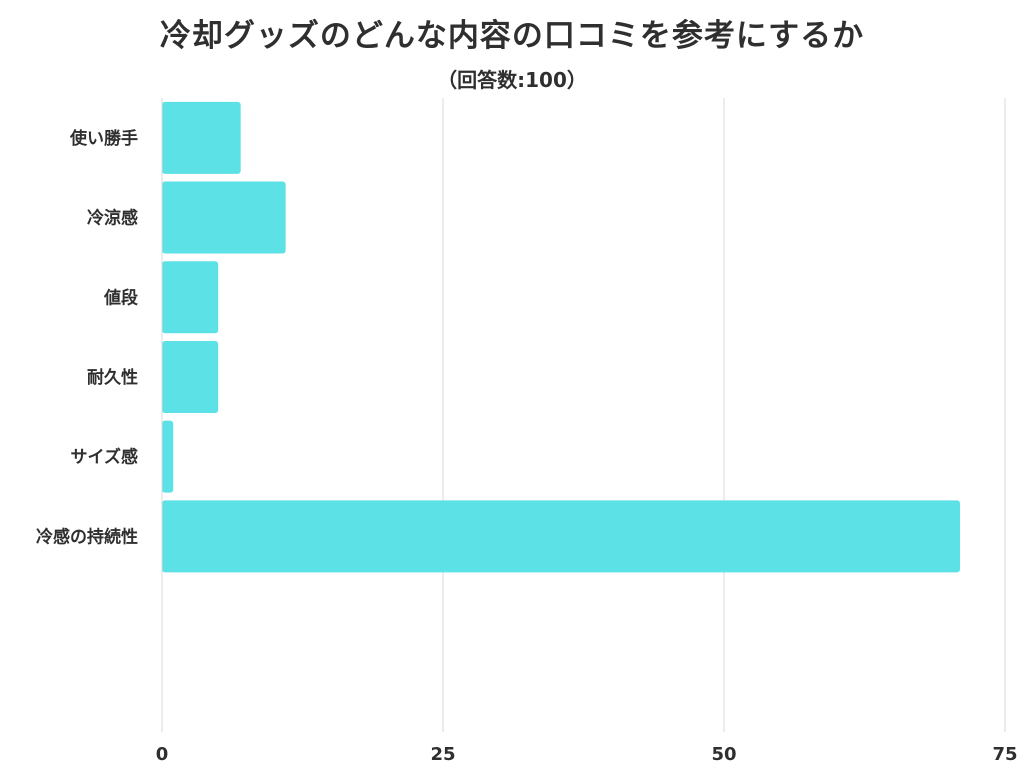 The width and height of the screenshot is (1024, 768). I want to click on y-category-label: 耐久性, so click(112, 377).